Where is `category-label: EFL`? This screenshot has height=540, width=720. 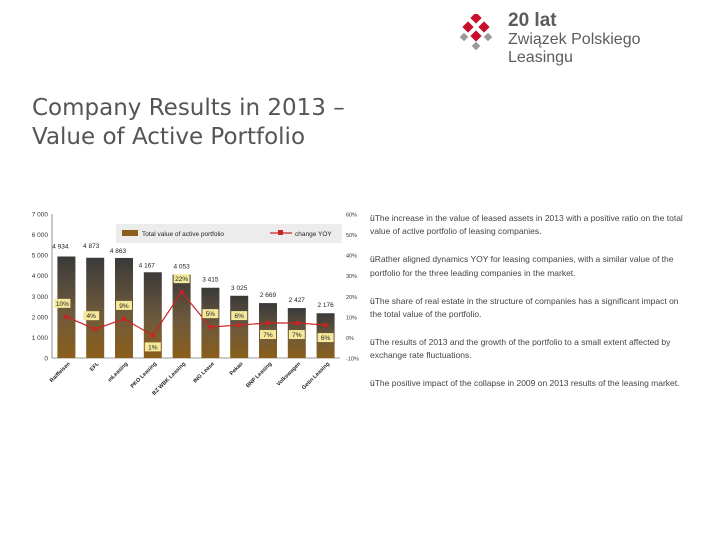 category-label: EFL is located at coordinates (95, 367).